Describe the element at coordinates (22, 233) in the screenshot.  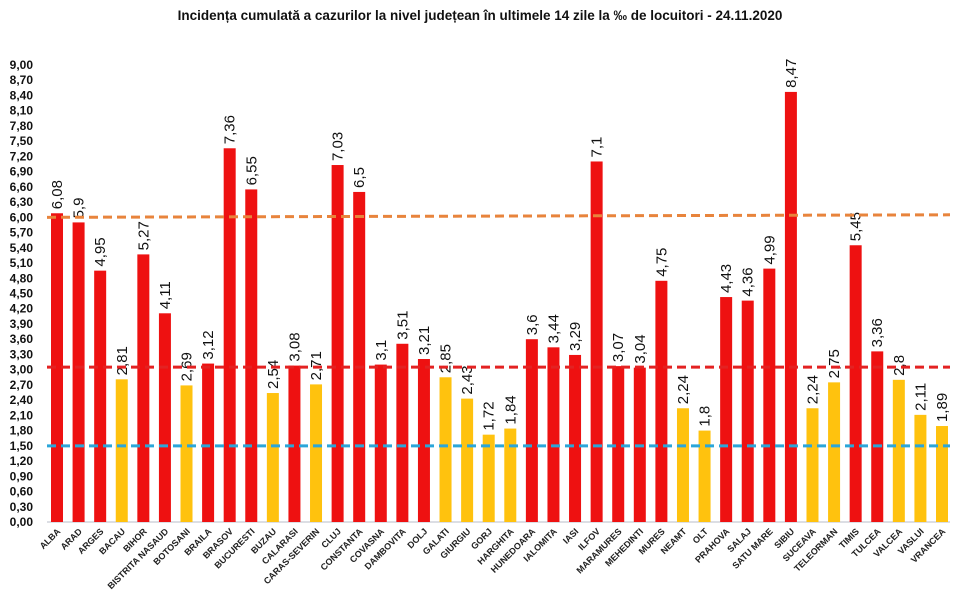
I see `y-tick-label: 5,70` at that location.